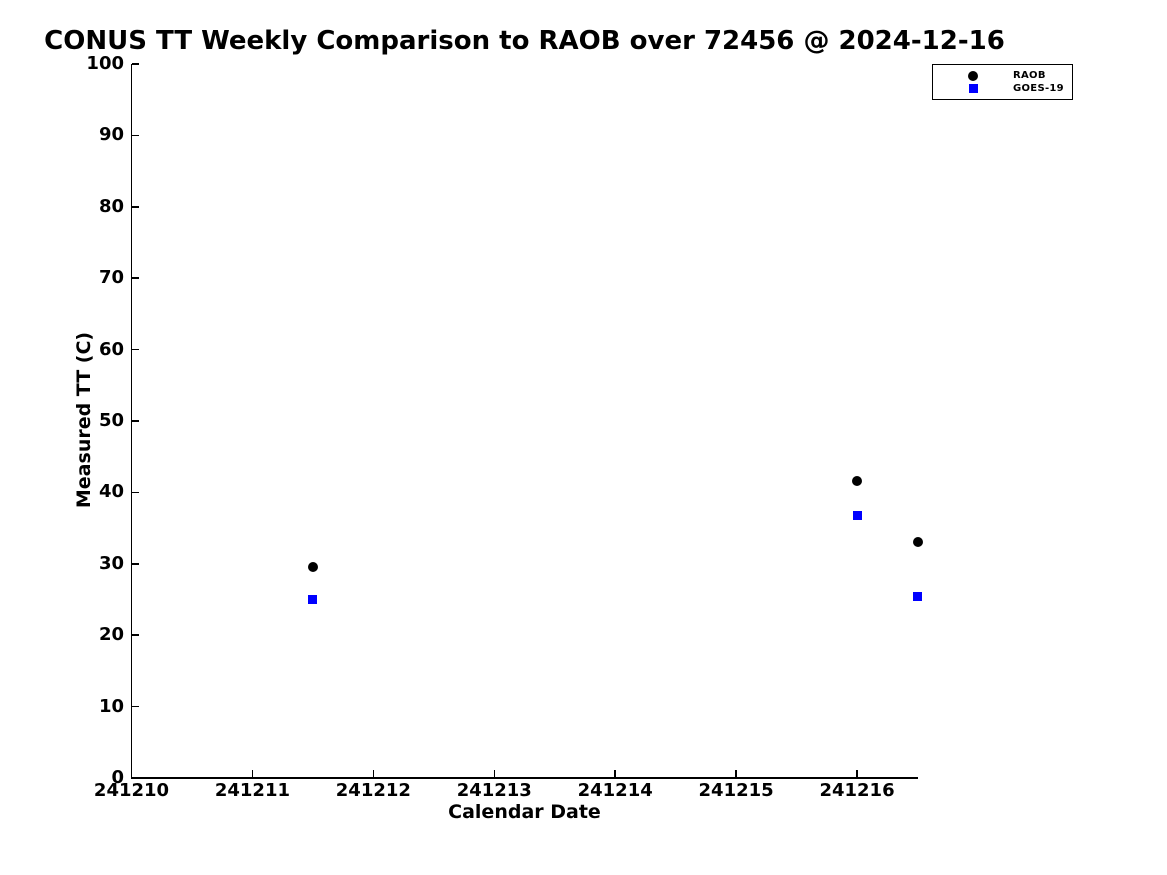  I want to click on x-tick-label: 241211, so click(252, 790).